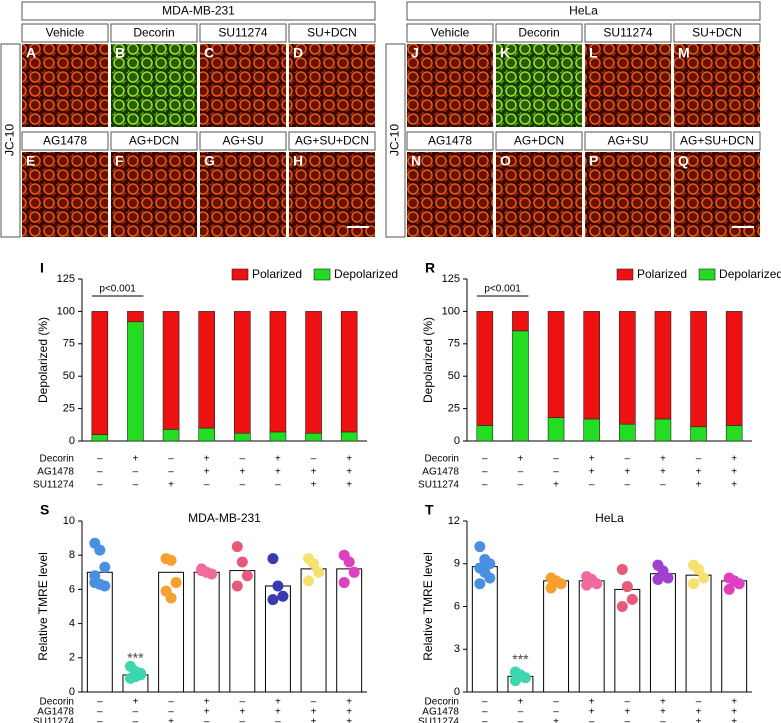 This screenshot has height=723, width=781. I want to click on y-tick-label: 2, so click(72, 658).